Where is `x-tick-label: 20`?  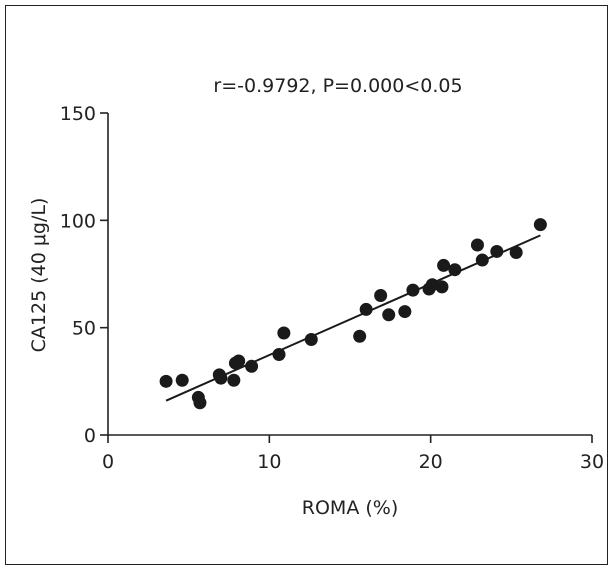 x-tick-label: 20 is located at coordinates (431, 462).